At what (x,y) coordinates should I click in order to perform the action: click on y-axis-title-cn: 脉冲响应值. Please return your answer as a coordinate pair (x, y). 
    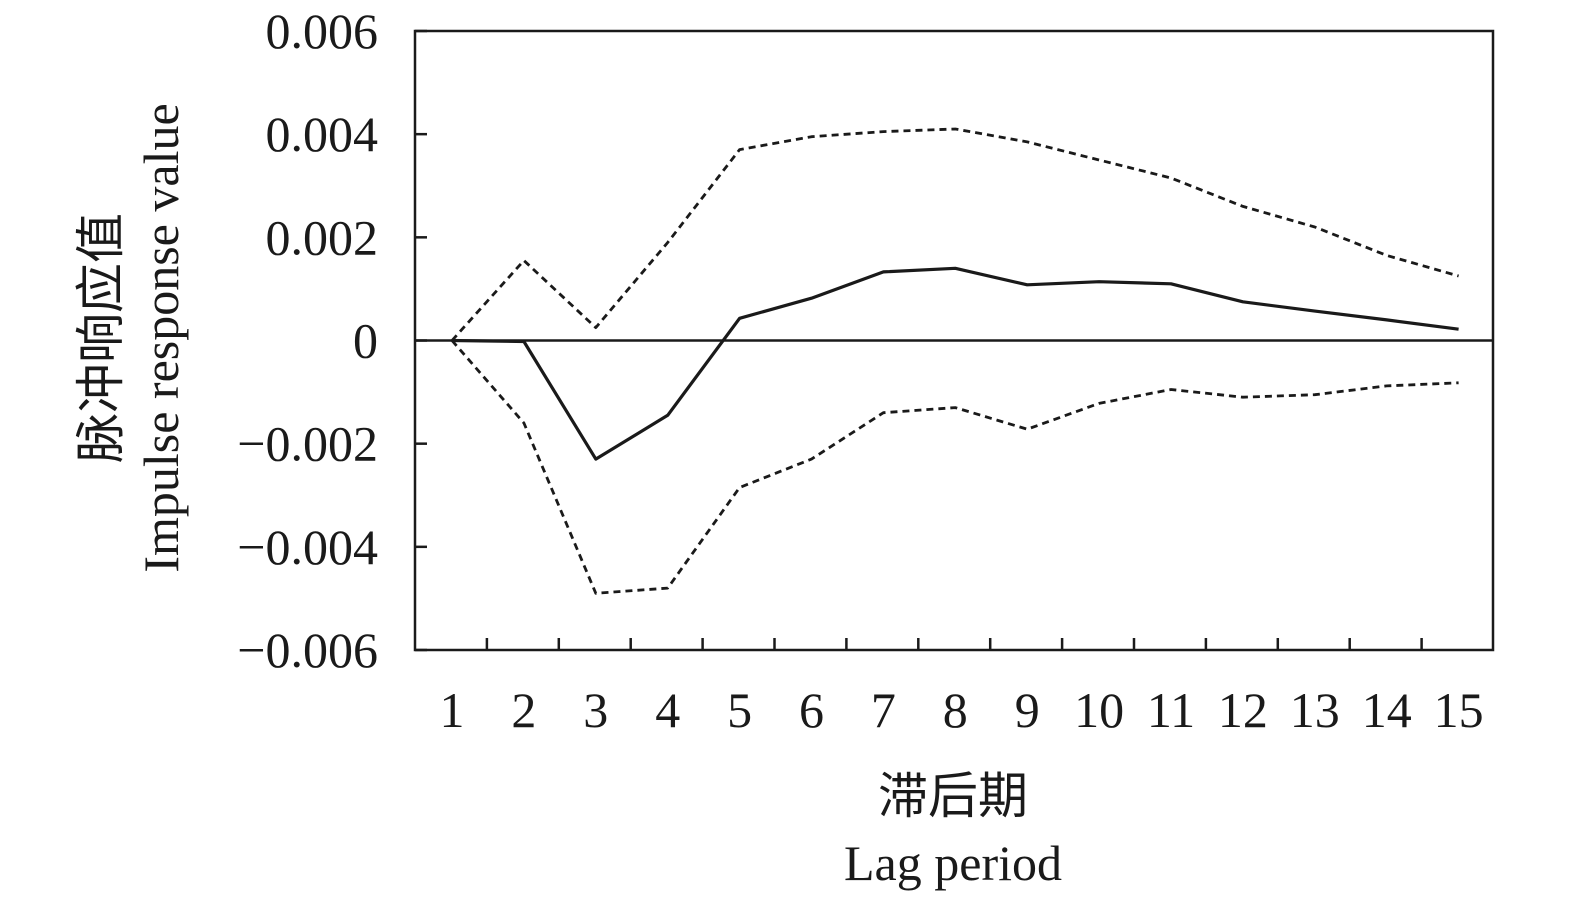
    Looking at the image, I should click on (101, 338).